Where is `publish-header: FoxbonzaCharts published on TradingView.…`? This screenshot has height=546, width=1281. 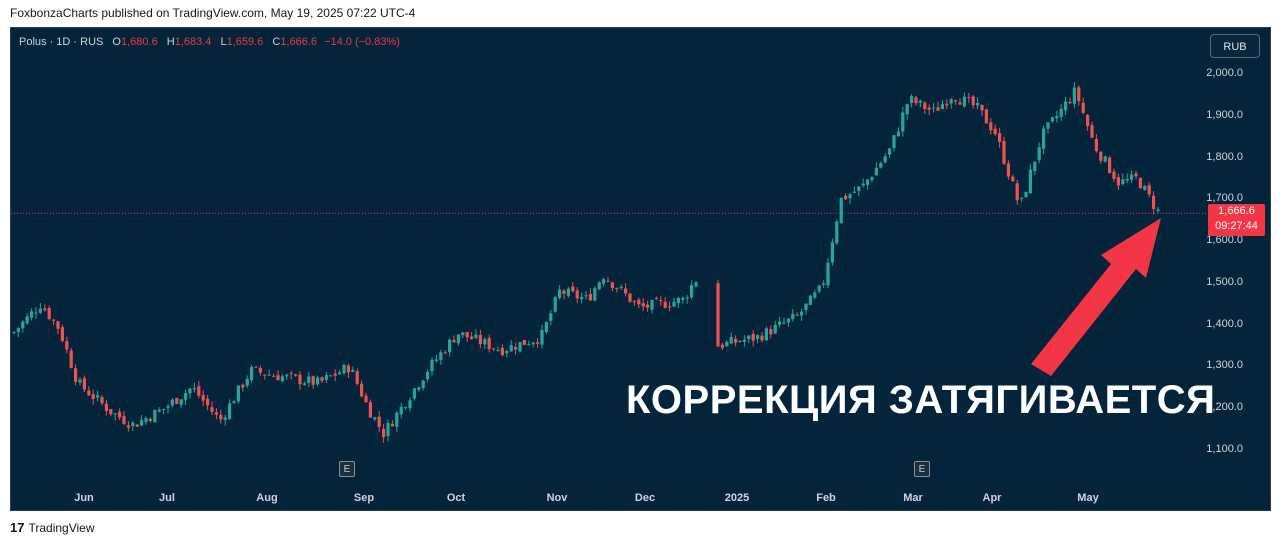
publish-header: FoxbonzaCharts published on TradingView.… is located at coordinates (213, 13).